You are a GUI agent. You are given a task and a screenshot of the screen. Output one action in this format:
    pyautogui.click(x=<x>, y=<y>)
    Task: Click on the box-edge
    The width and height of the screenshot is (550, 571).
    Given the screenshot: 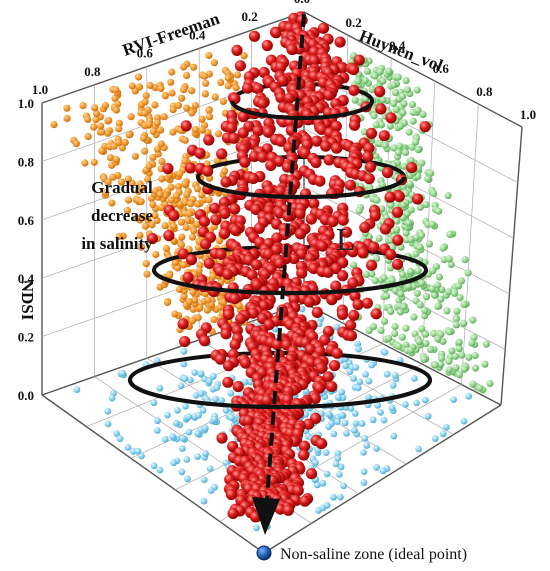 What is the action you would take?
    pyautogui.click(x=413, y=69)
    